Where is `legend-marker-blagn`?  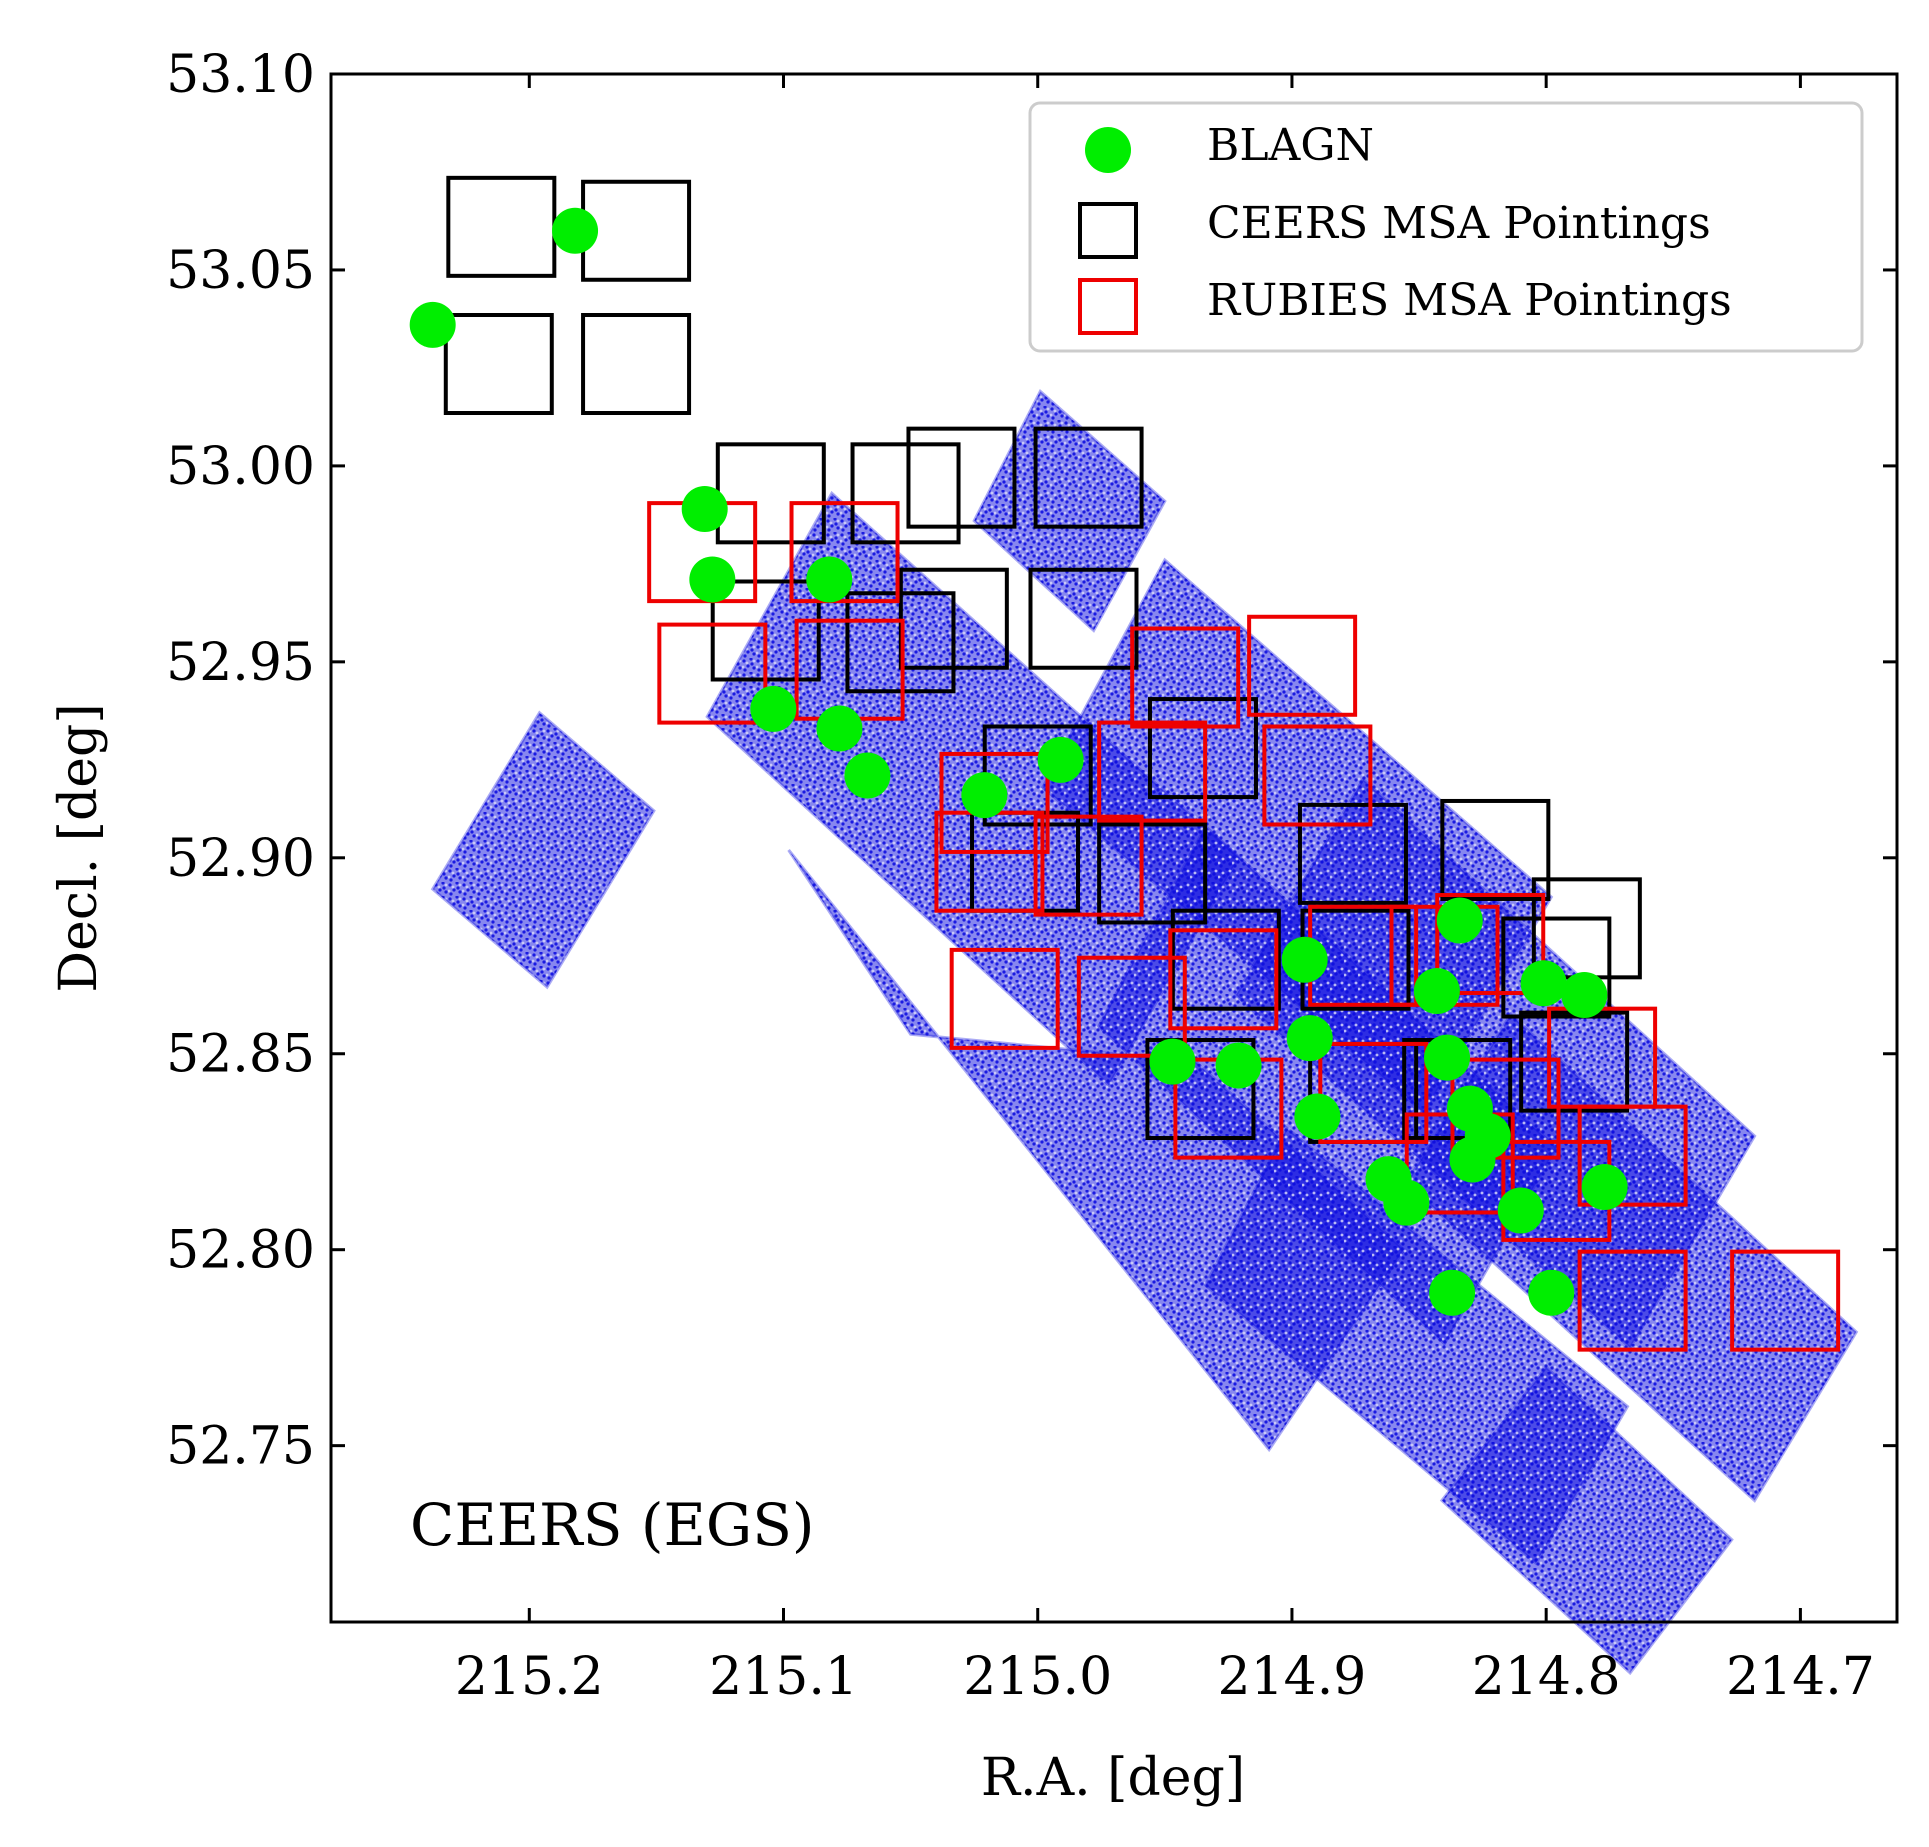 legend-marker-blagn is located at coordinates (1108, 150).